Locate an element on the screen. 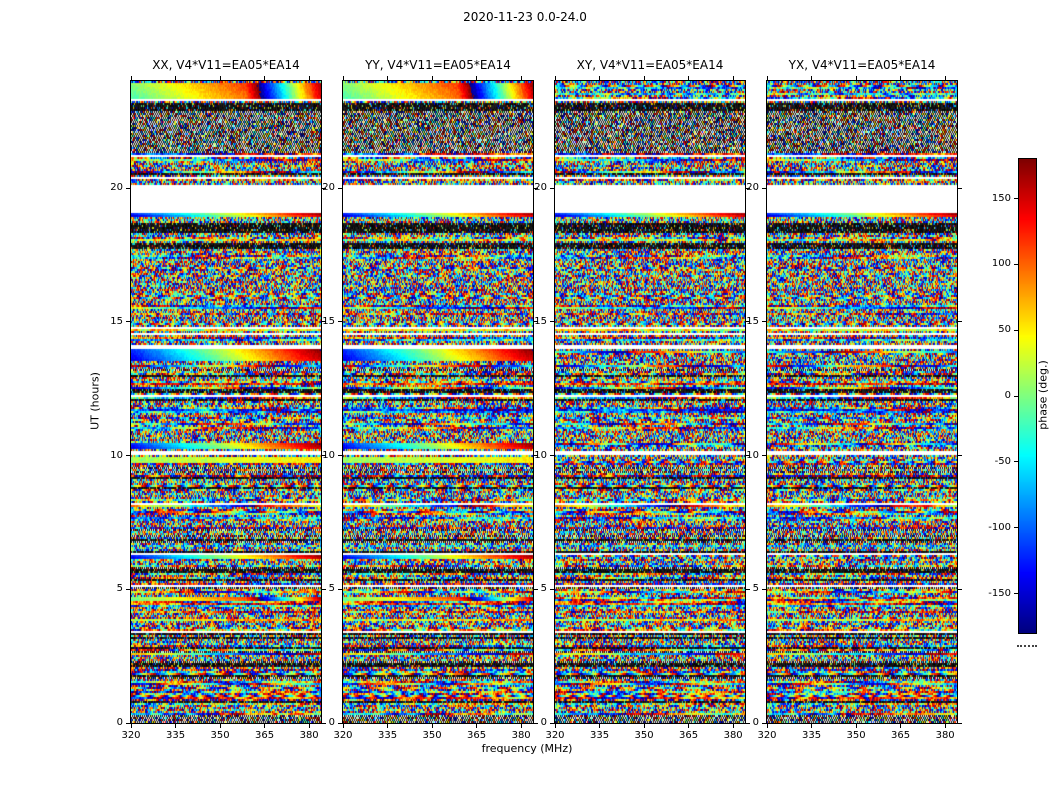  colorbar-ticks: 150 100 50 0 -50 -100 -150 is located at coordinates (1012, 396).